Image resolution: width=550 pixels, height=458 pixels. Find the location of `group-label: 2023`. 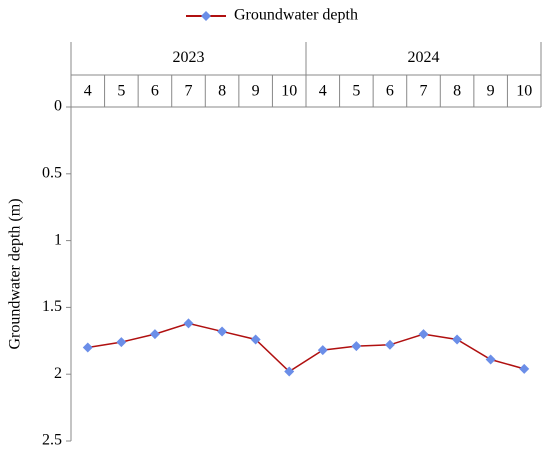

group-label: 2023 is located at coordinates (189, 57).